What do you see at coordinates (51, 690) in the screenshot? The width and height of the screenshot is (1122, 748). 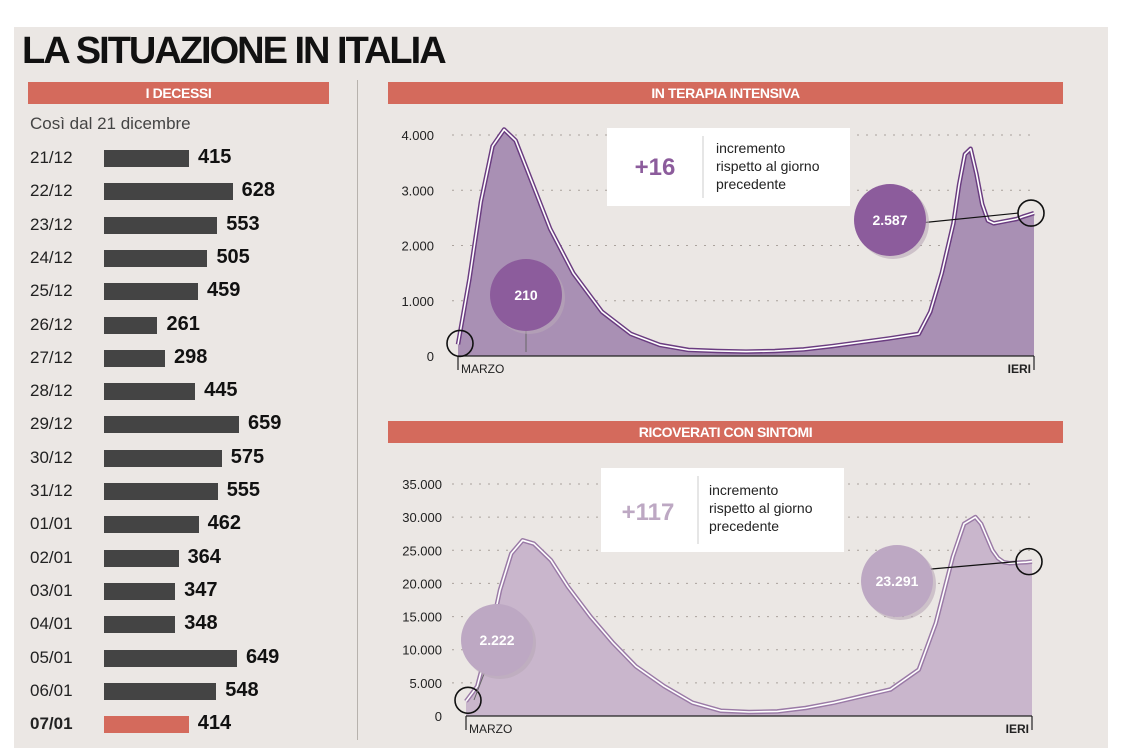 I see `deaths-date-label: 06/01` at bounding box center [51, 690].